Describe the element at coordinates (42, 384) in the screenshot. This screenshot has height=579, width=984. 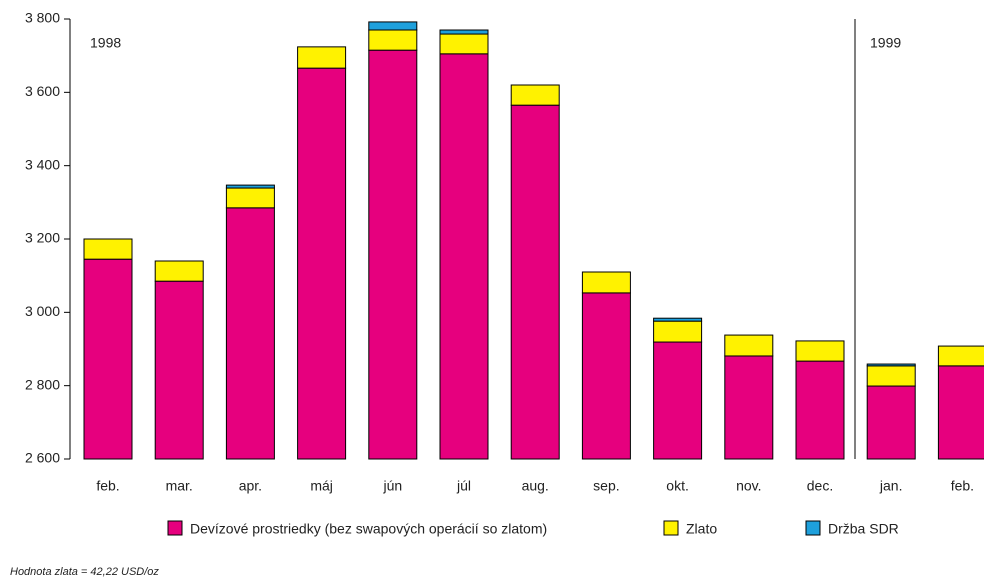
I see `y-tick-label: 2 800` at that location.